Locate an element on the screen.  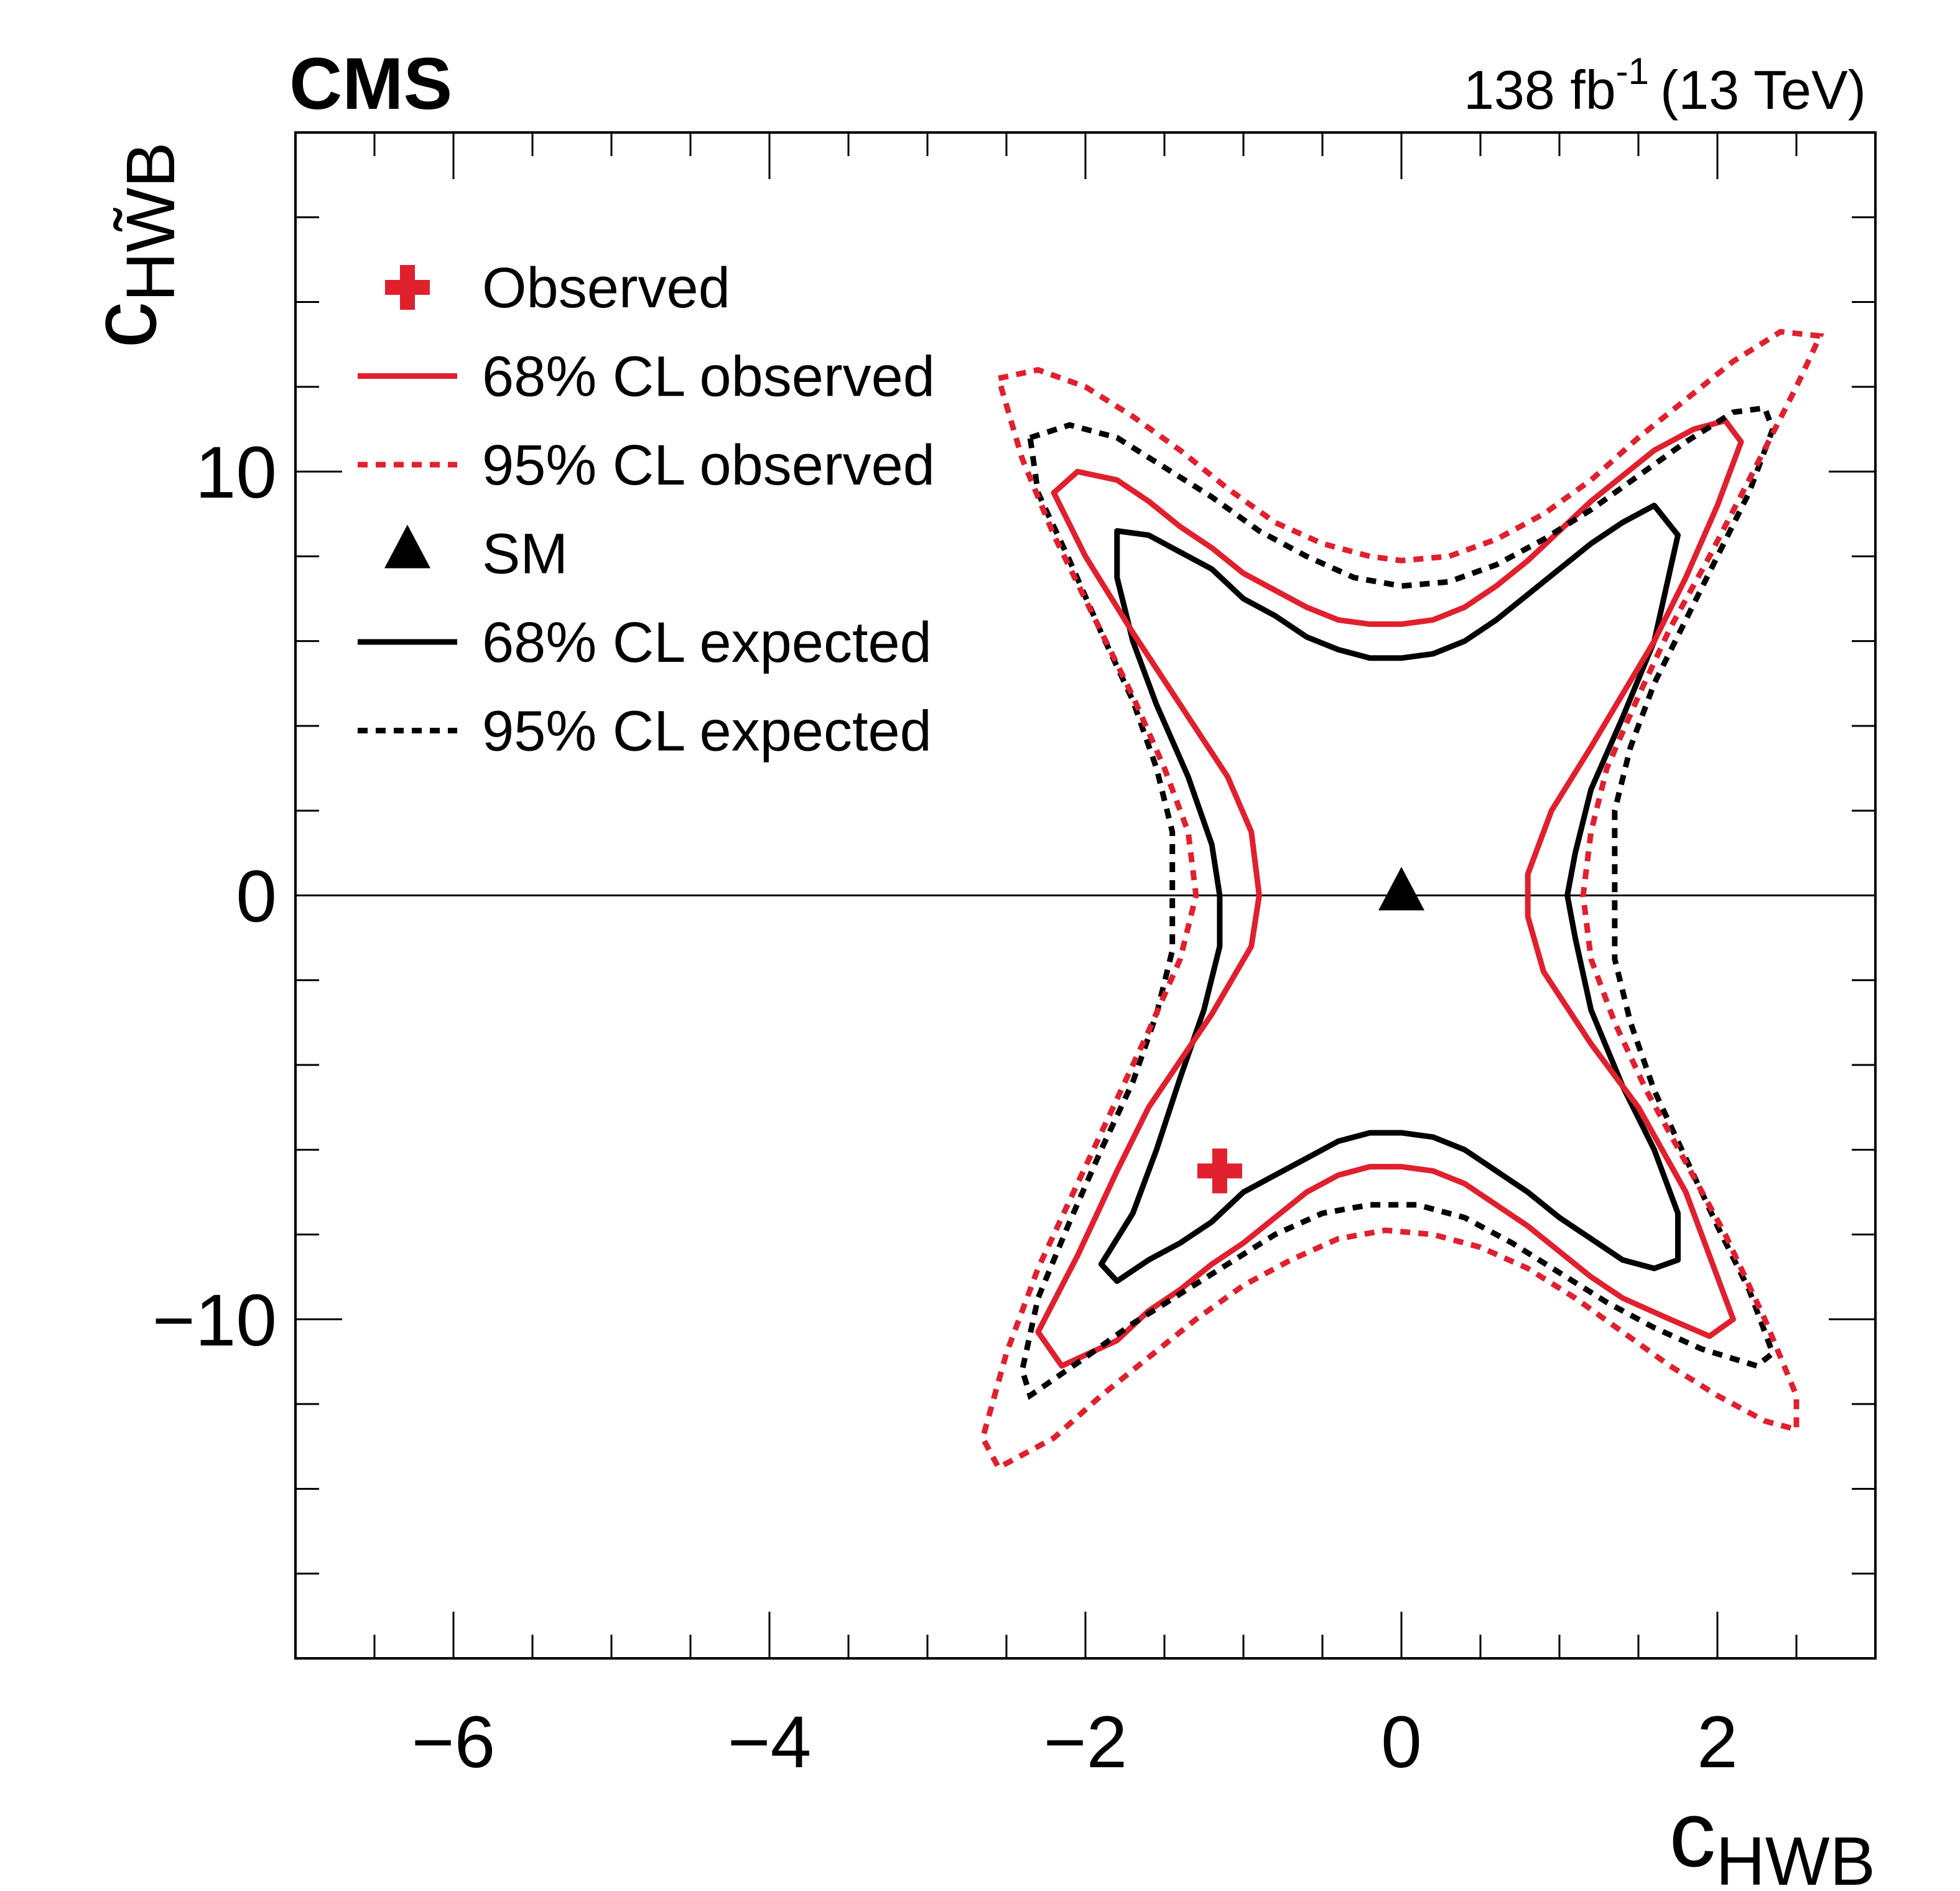
energy-label: (13 TeV) is located at coordinates (1763, 90).